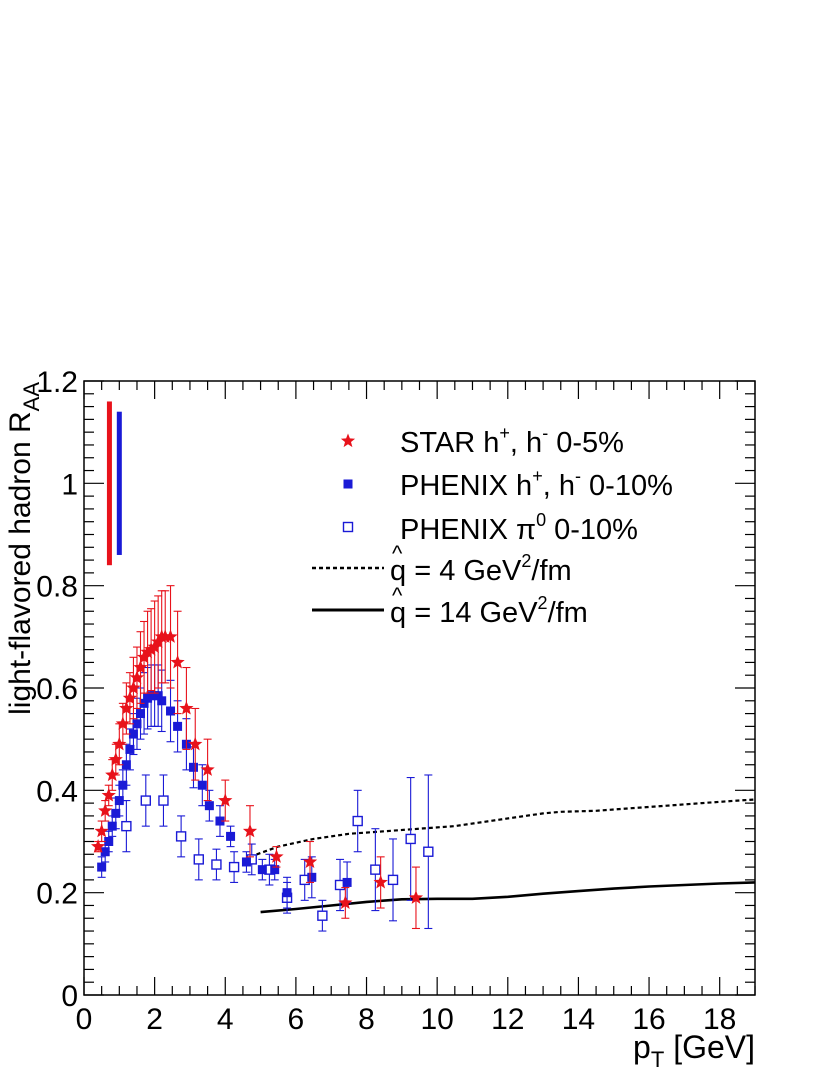 Image resolution: width=830 pixels, height=1075 pixels. I want to click on x-tick-label: 4, so click(225, 1019).